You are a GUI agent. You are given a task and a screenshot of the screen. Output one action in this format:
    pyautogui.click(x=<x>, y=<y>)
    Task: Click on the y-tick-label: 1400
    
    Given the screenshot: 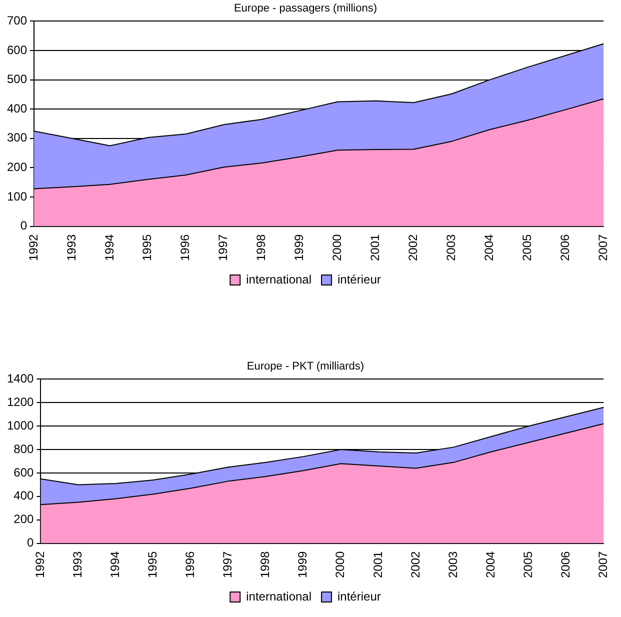 What is the action you would take?
    pyautogui.click(x=20, y=379)
    